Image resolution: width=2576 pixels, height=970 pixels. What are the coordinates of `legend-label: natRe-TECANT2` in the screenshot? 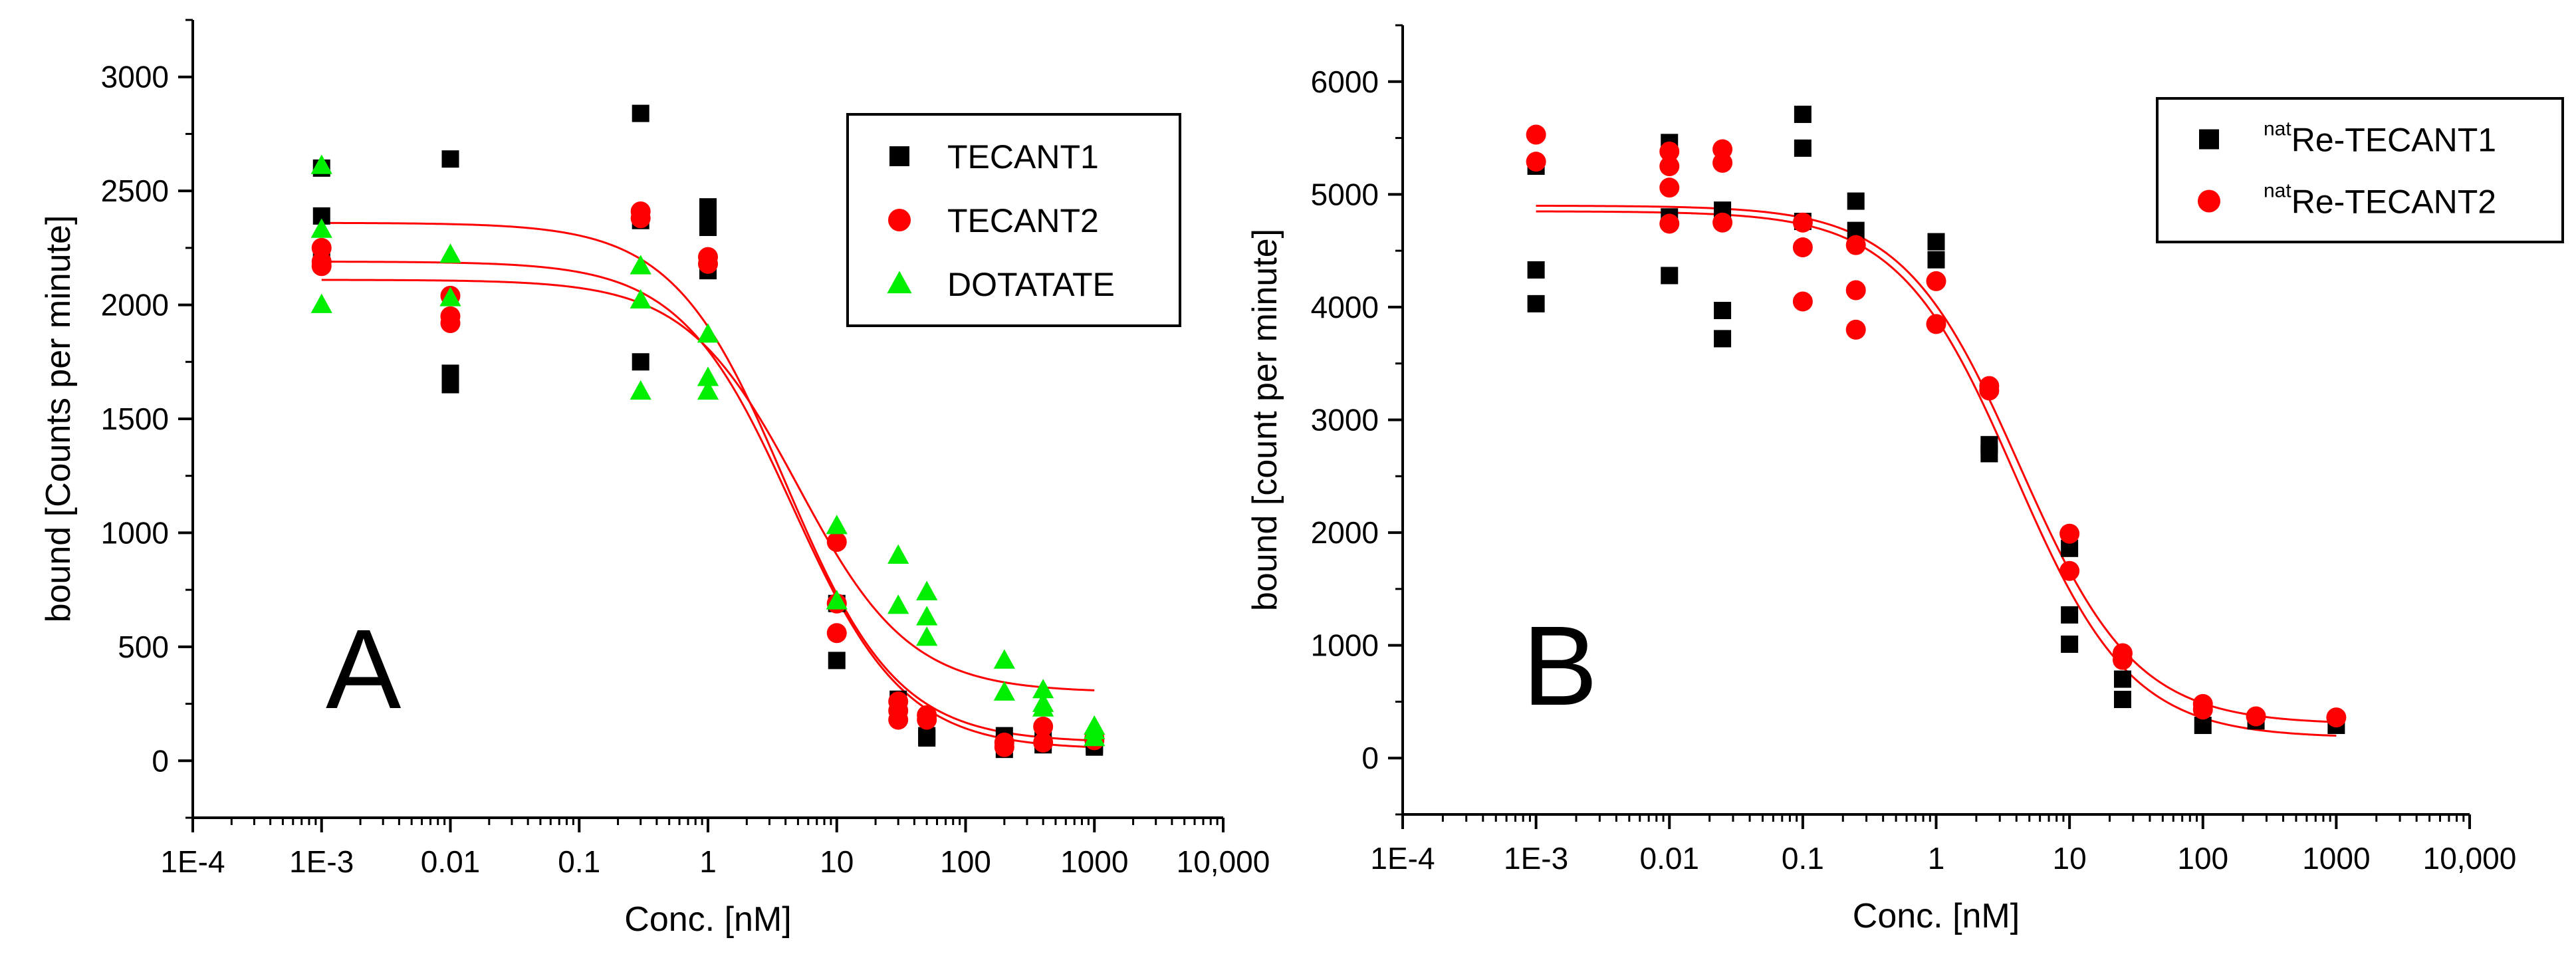 It's located at (2380, 200).